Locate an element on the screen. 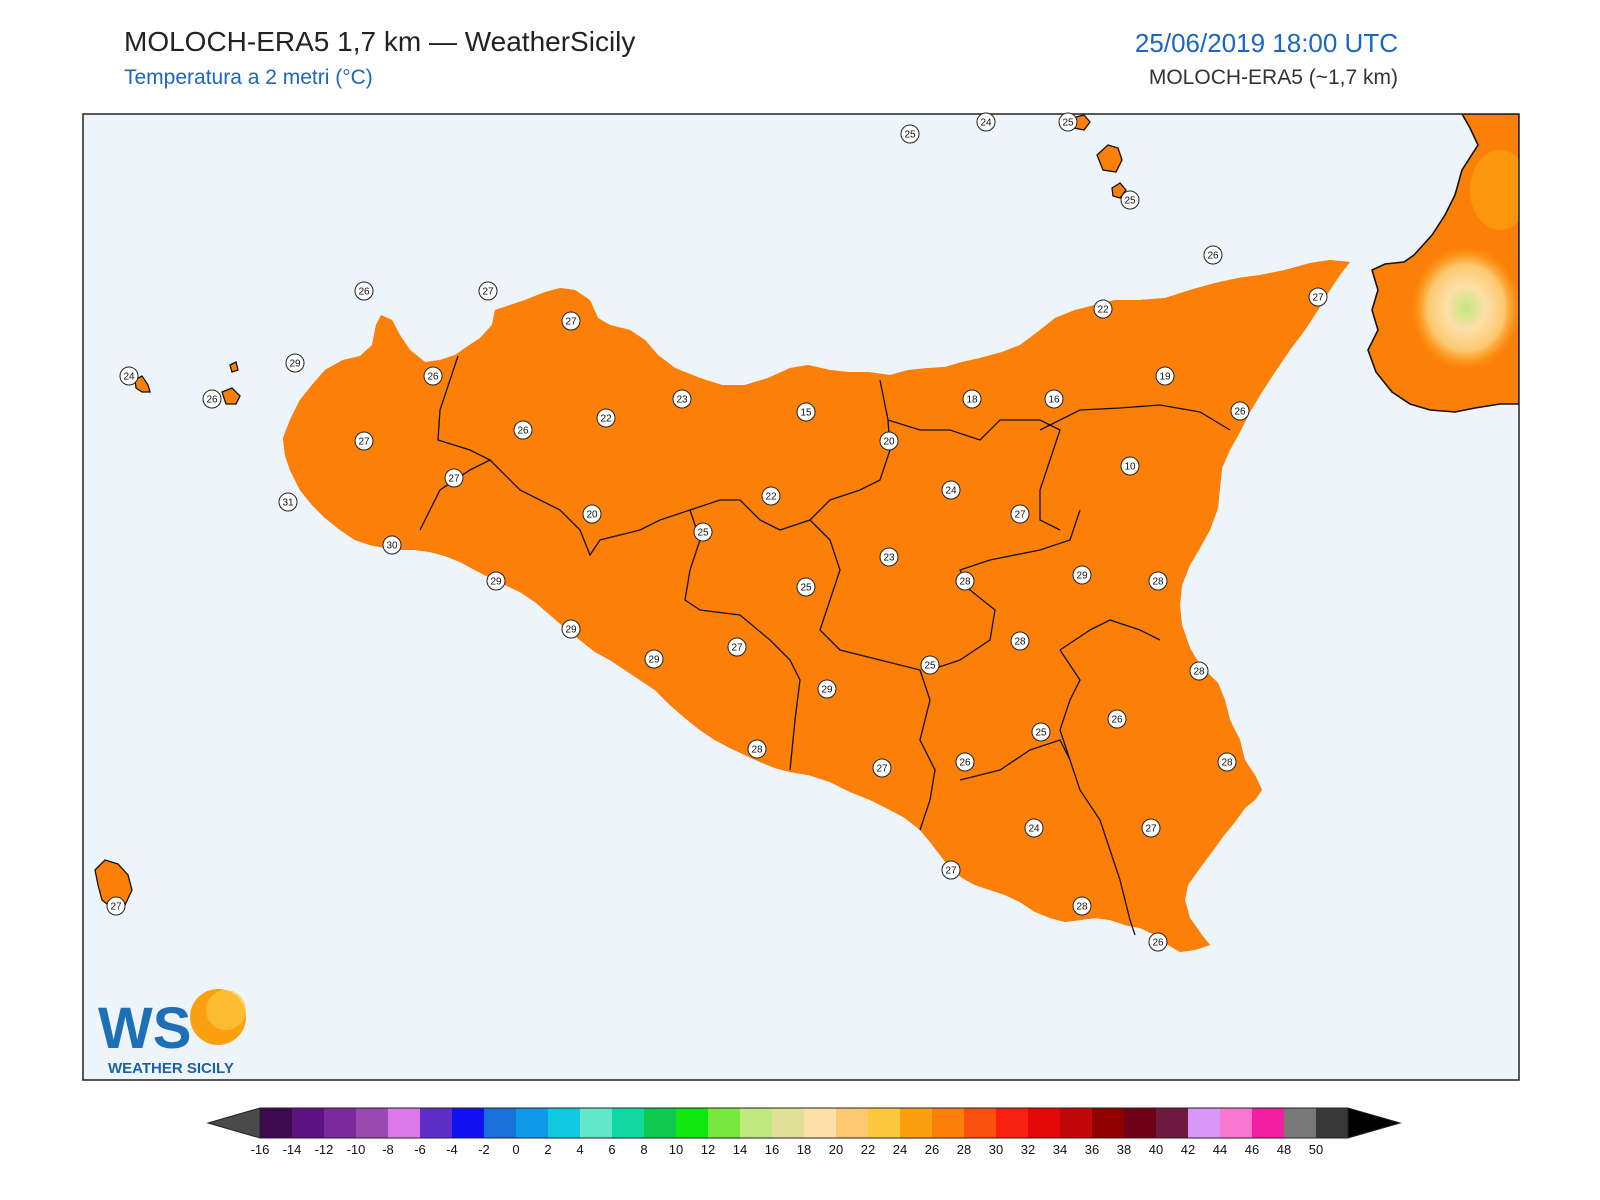  station-marker: 29 is located at coordinates (295, 363).